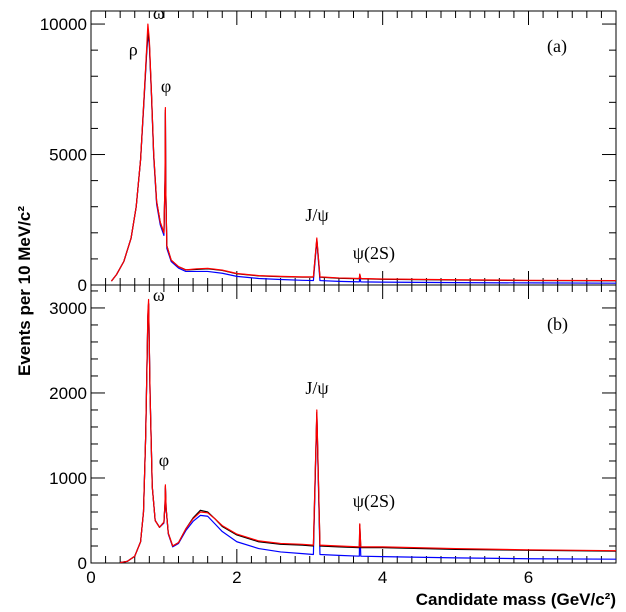 Image resolution: width=626 pixels, height=612 pixels. What do you see at coordinates (516, 599) in the screenshot?
I see `x-axis-title: Candidate mass (GeV/c²)` at bounding box center [516, 599].